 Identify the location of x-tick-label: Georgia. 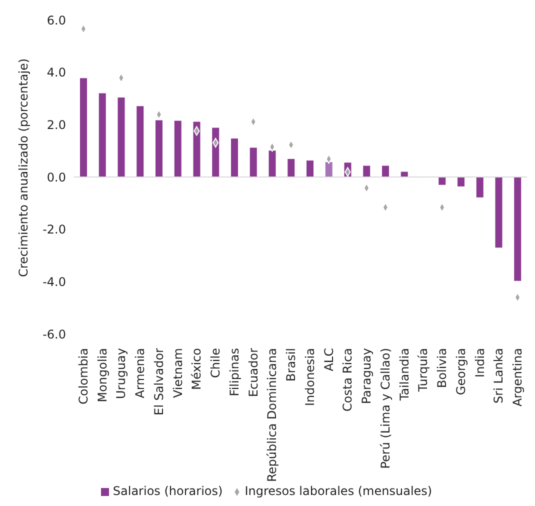
(461, 372).